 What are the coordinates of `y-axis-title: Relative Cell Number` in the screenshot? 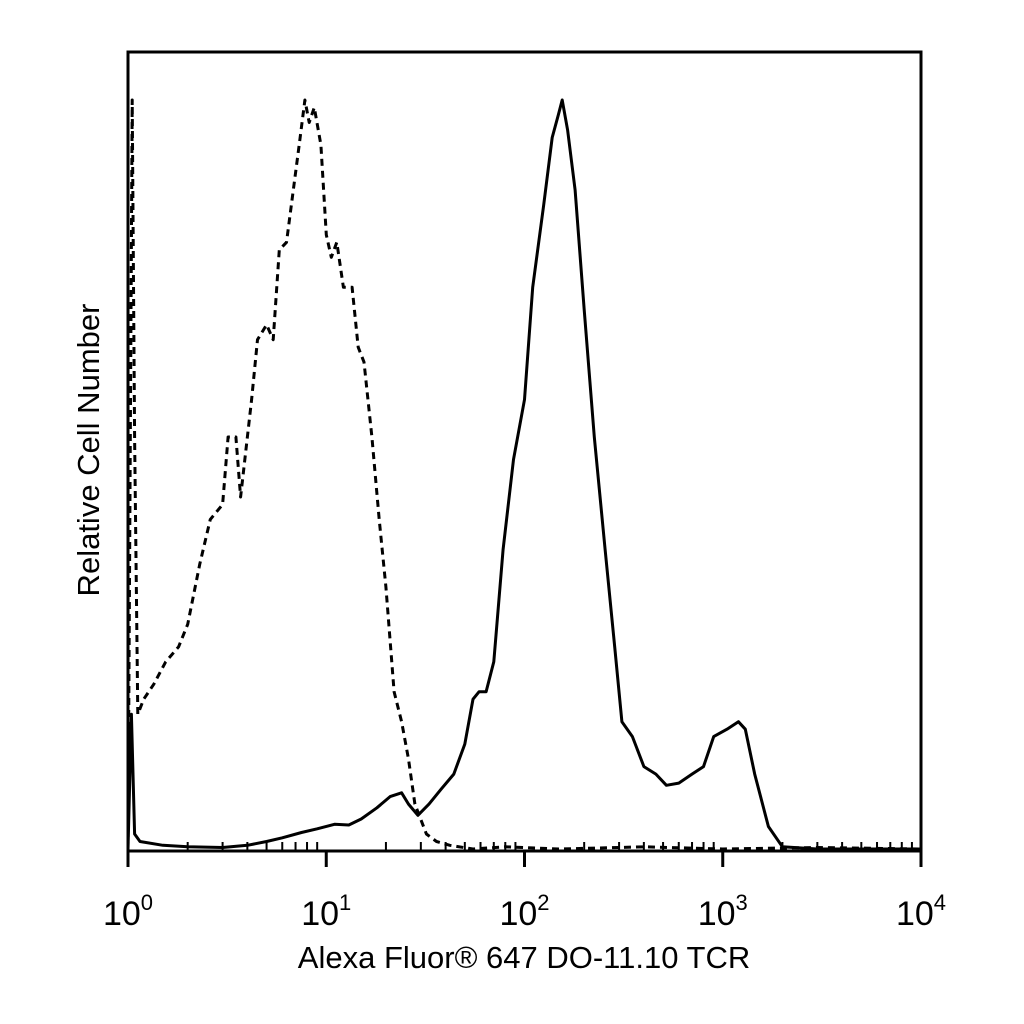 It's located at (88, 450).